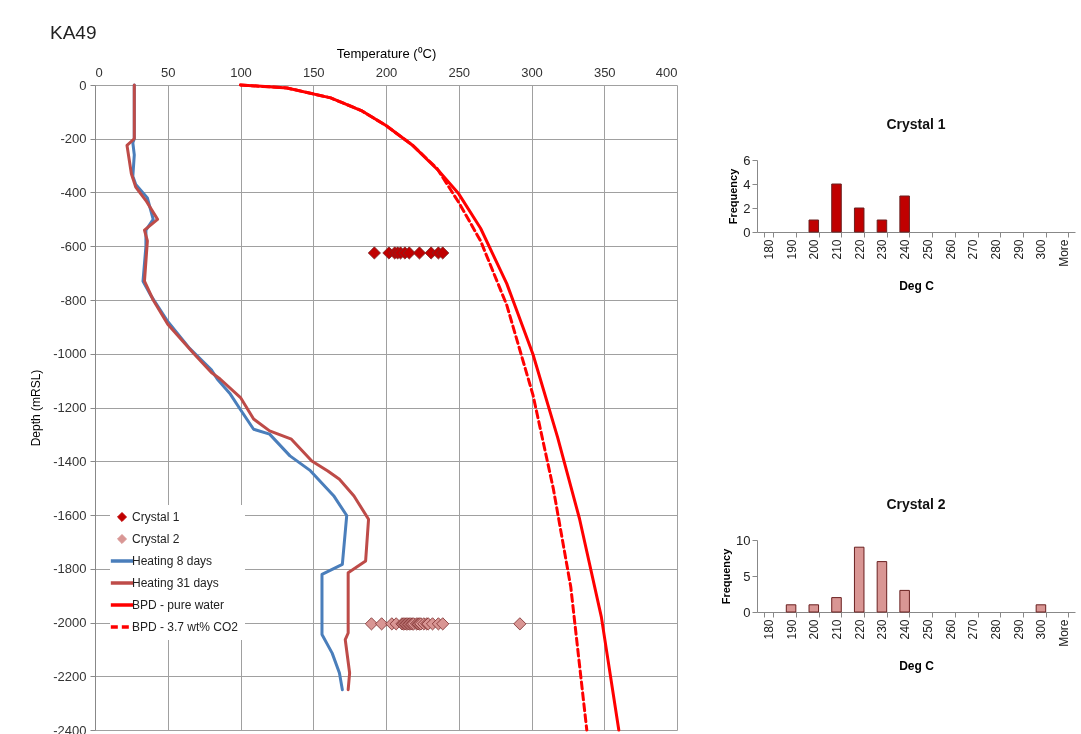 The width and height of the screenshot is (1081, 734). What do you see at coordinates (747, 576) in the screenshot?
I see `y-tick-label: 5` at bounding box center [747, 576].